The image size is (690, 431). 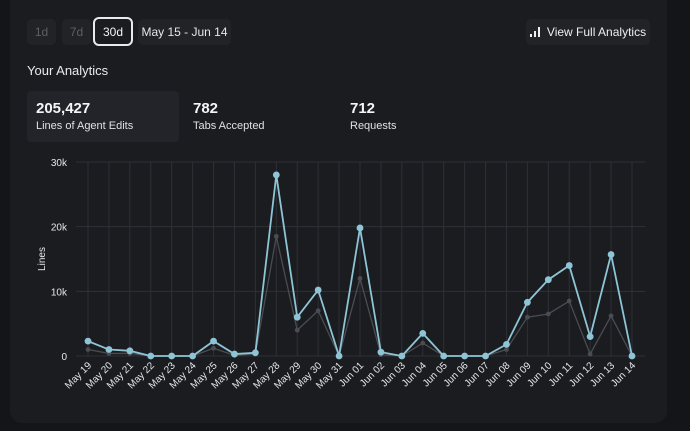 I want to click on view-full-analytics-button: View Full Analytics, so click(x=588, y=32).